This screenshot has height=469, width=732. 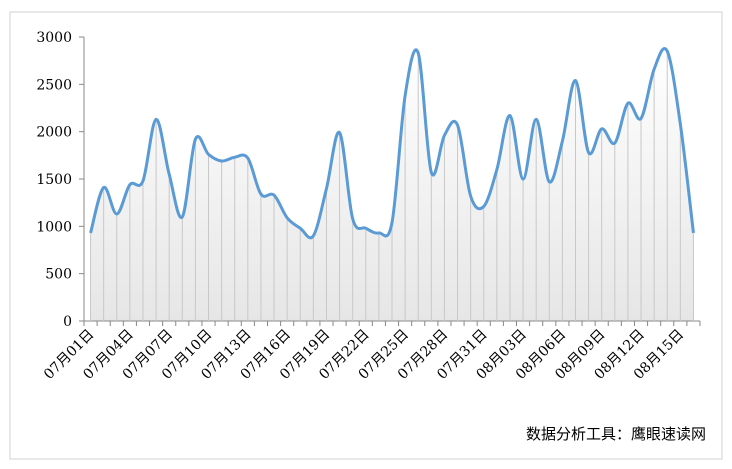 What do you see at coordinates (54, 180) in the screenshot?
I see `y-tick-label: 1500` at bounding box center [54, 180].